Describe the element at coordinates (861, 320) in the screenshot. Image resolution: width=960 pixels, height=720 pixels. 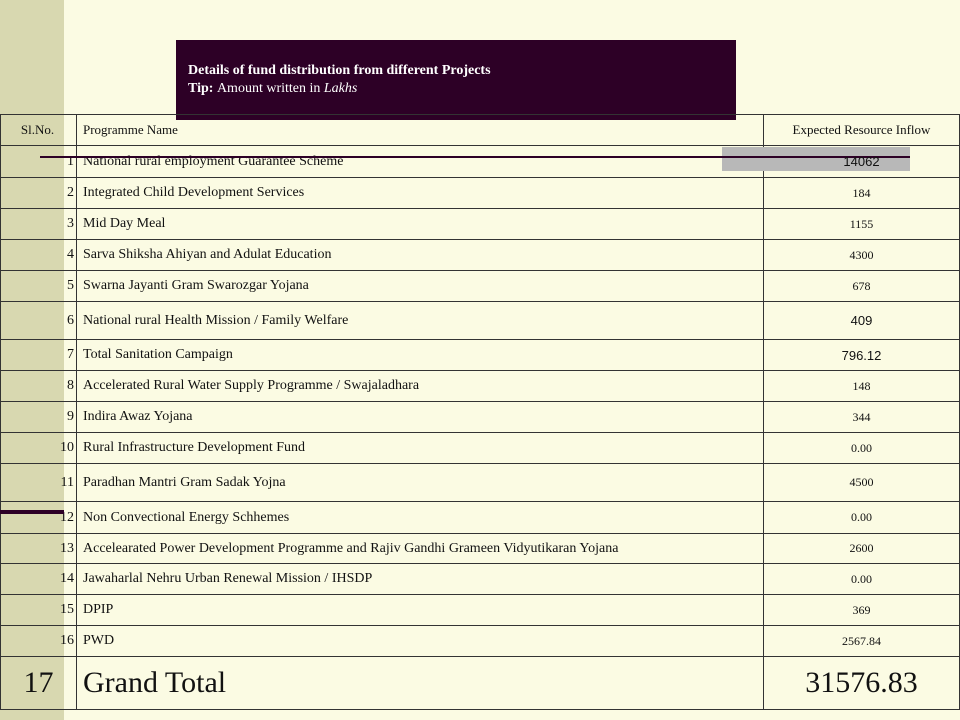
I see `row-inflow-value: 409` at that location.